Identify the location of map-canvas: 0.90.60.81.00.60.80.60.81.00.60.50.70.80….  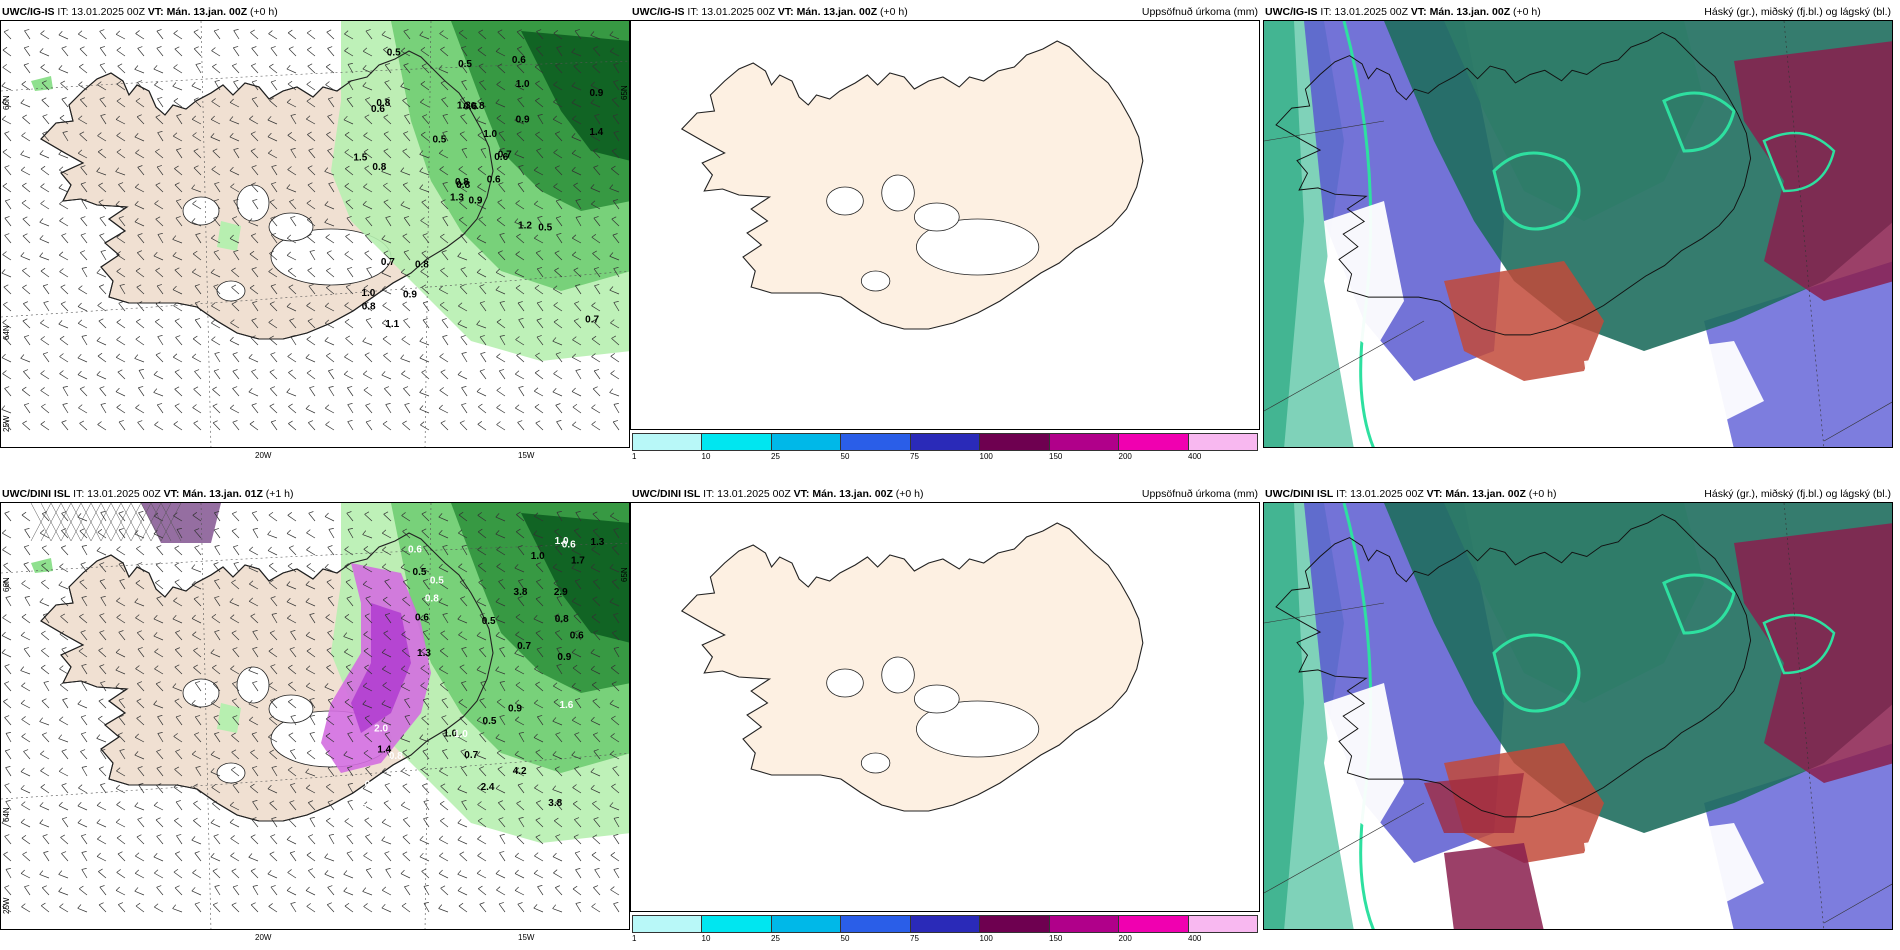
(315, 234).